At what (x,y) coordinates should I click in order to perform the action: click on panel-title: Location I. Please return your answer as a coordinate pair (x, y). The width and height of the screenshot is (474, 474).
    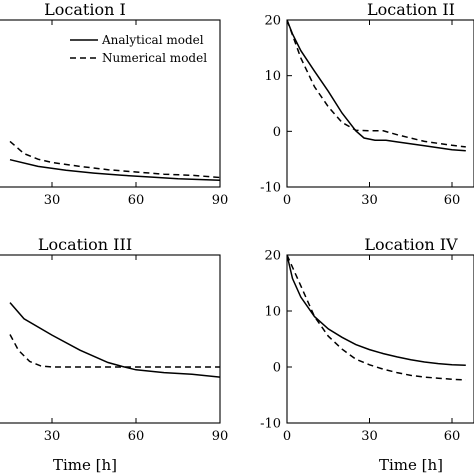
    Looking at the image, I should click on (85, 9).